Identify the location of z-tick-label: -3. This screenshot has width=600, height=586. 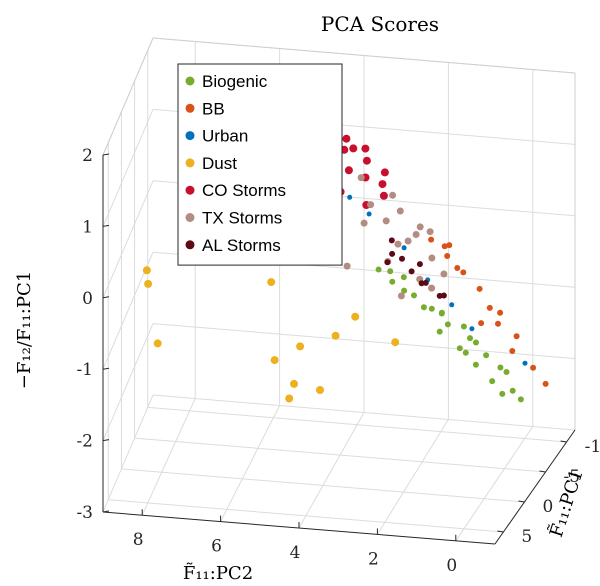
(84, 513).